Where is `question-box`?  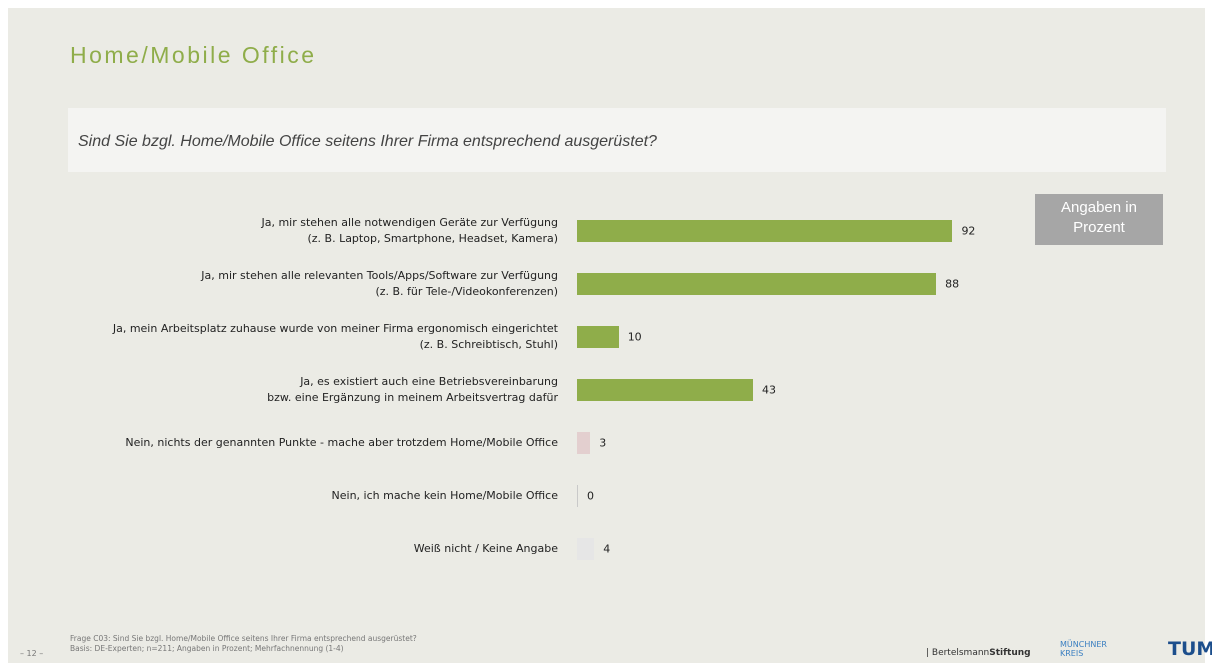 question-box is located at coordinates (617, 140).